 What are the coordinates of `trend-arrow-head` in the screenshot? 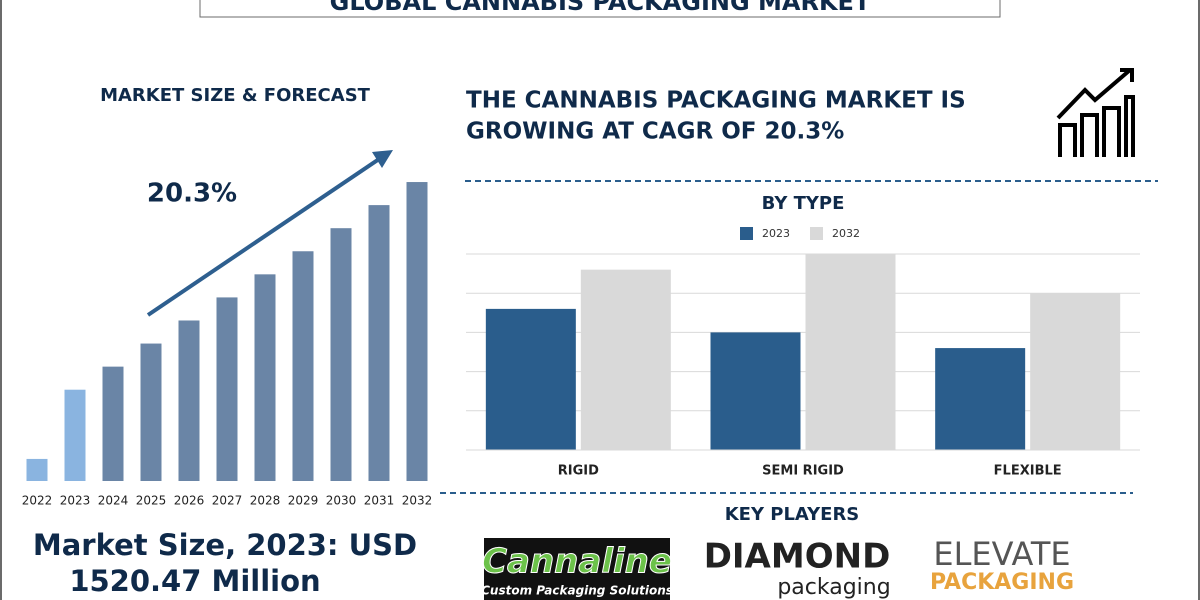 It's located at (382, 159).